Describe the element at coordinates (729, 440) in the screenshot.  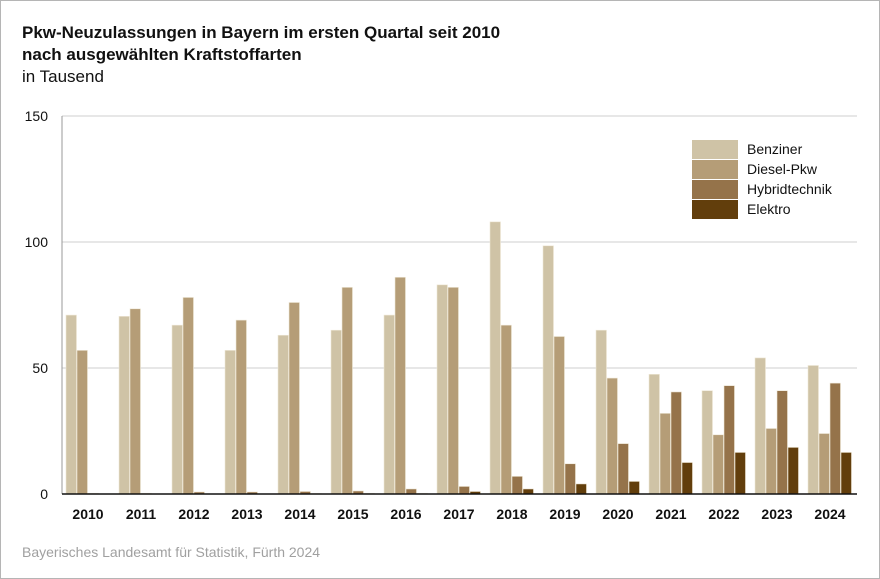
I see `bar-hybridtechnik-2022` at that location.